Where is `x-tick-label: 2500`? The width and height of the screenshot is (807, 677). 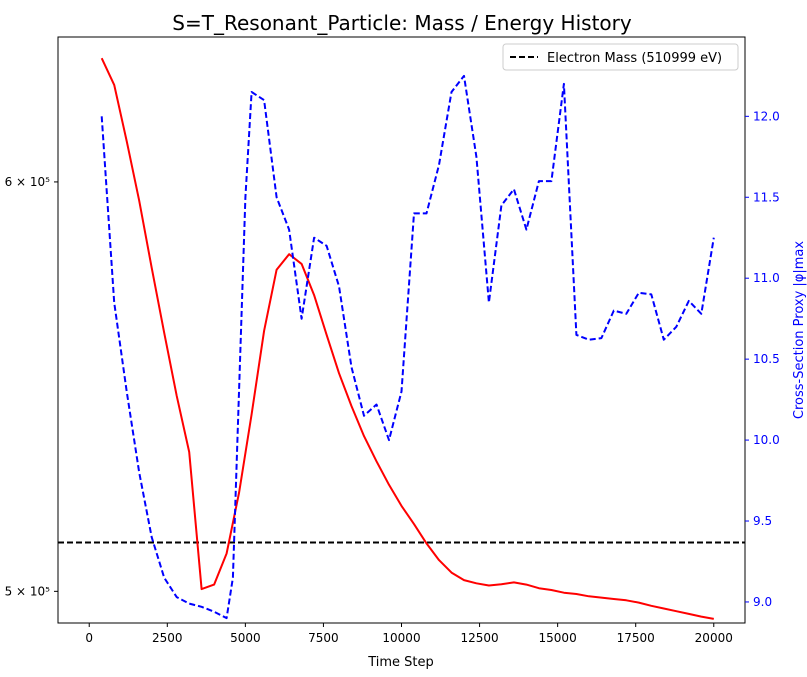
x-tick-label: 2500 is located at coordinates (167, 638).